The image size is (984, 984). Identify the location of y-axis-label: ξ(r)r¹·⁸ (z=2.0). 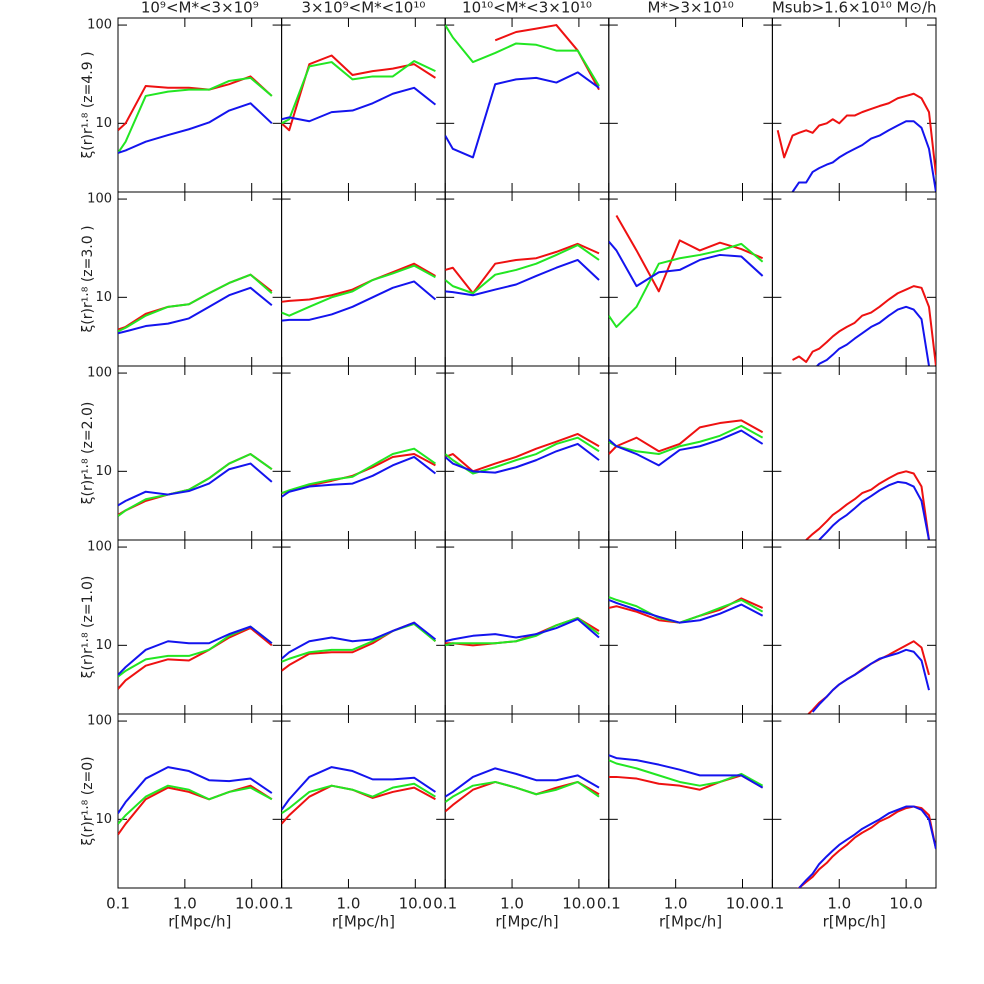
(88, 453).